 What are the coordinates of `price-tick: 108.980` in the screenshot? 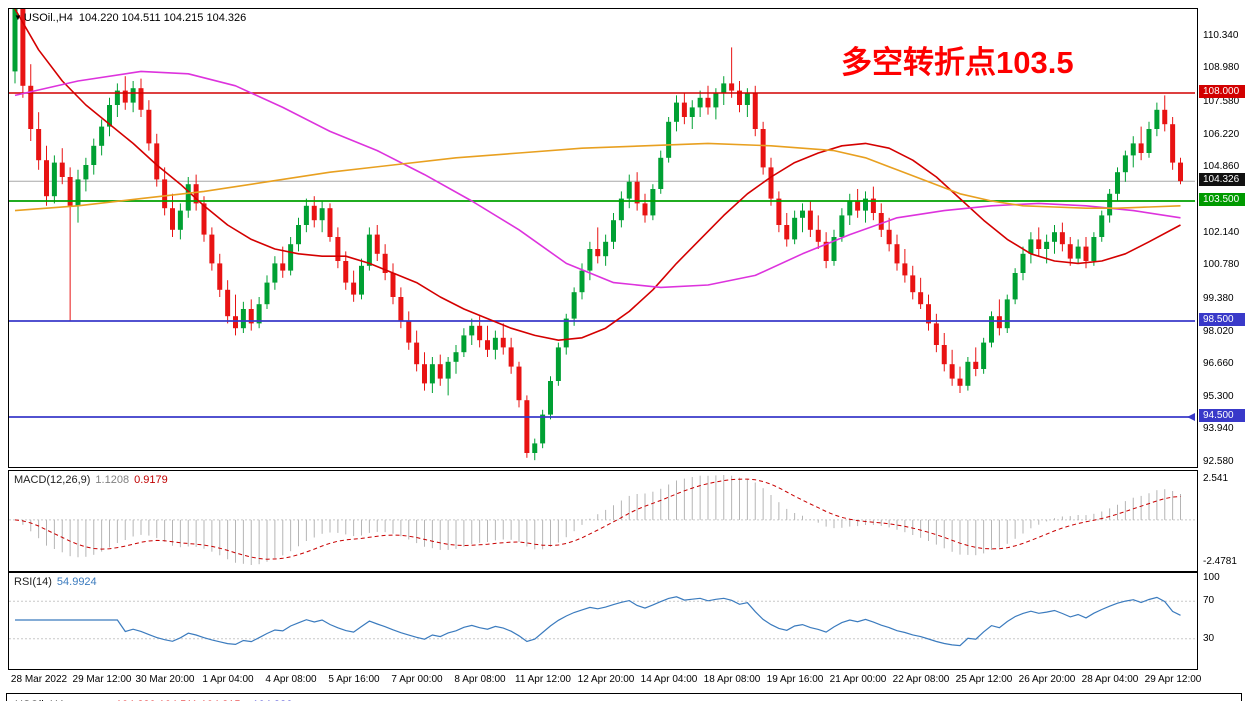 It's located at (1221, 67).